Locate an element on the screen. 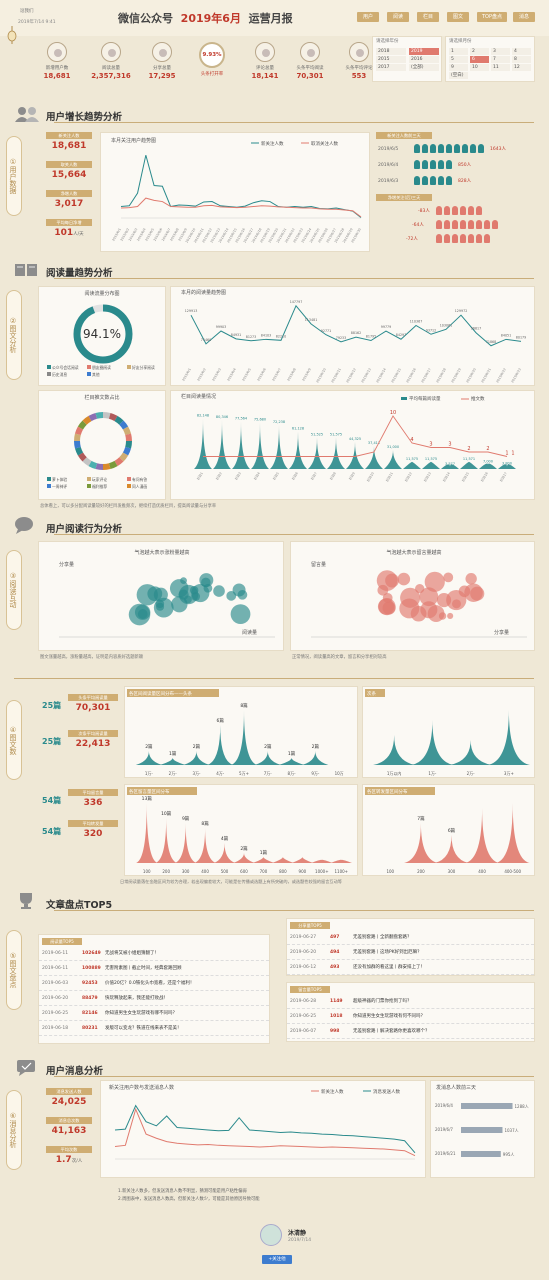  table-row: 2019-06-27 497 无差别套路丨全新翻盘套路？ is located at coordinates (410, 938).